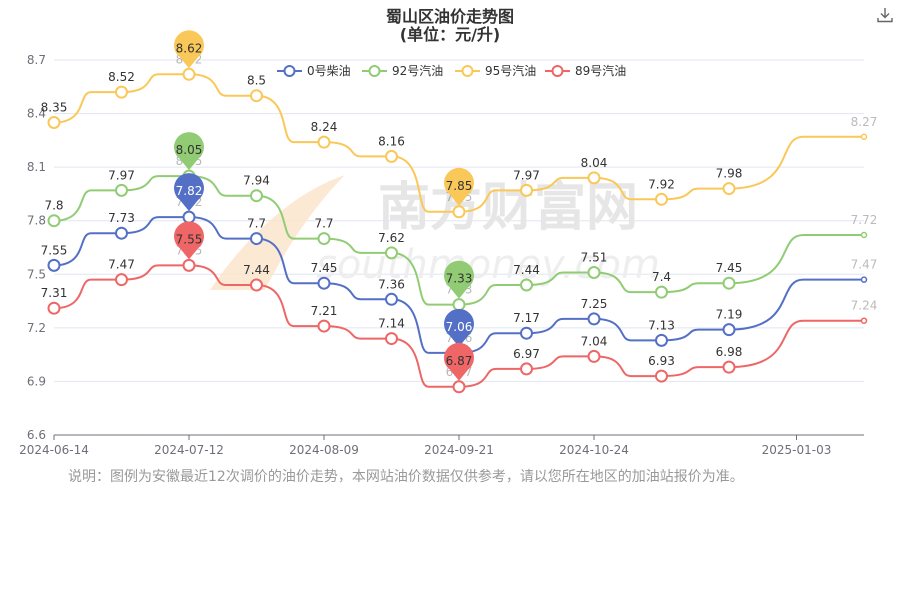  Describe the element at coordinates (661, 184) in the screenshot. I see `data-label: 7.92` at that location.